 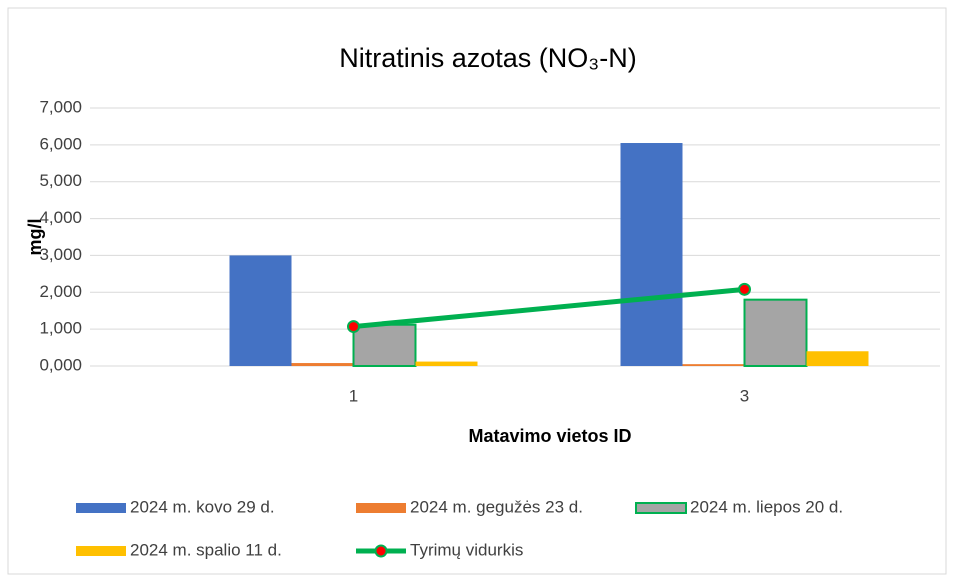 I want to click on chart-title: Nitratinis azotas (NO₃-N), so click(x=488, y=58).